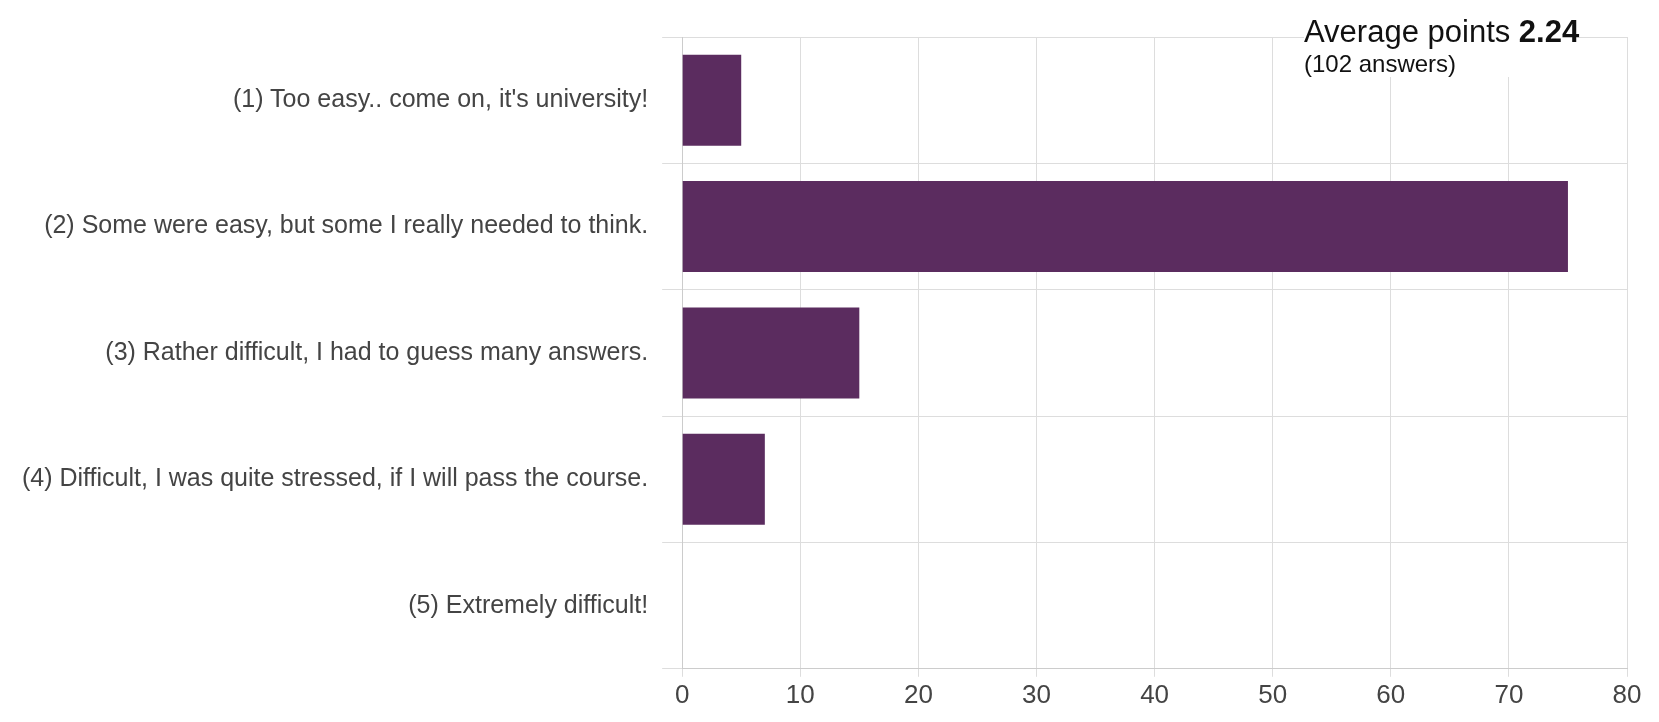  What do you see at coordinates (682, 693) in the screenshot?
I see `x-tick-label: 0` at bounding box center [682, 693].